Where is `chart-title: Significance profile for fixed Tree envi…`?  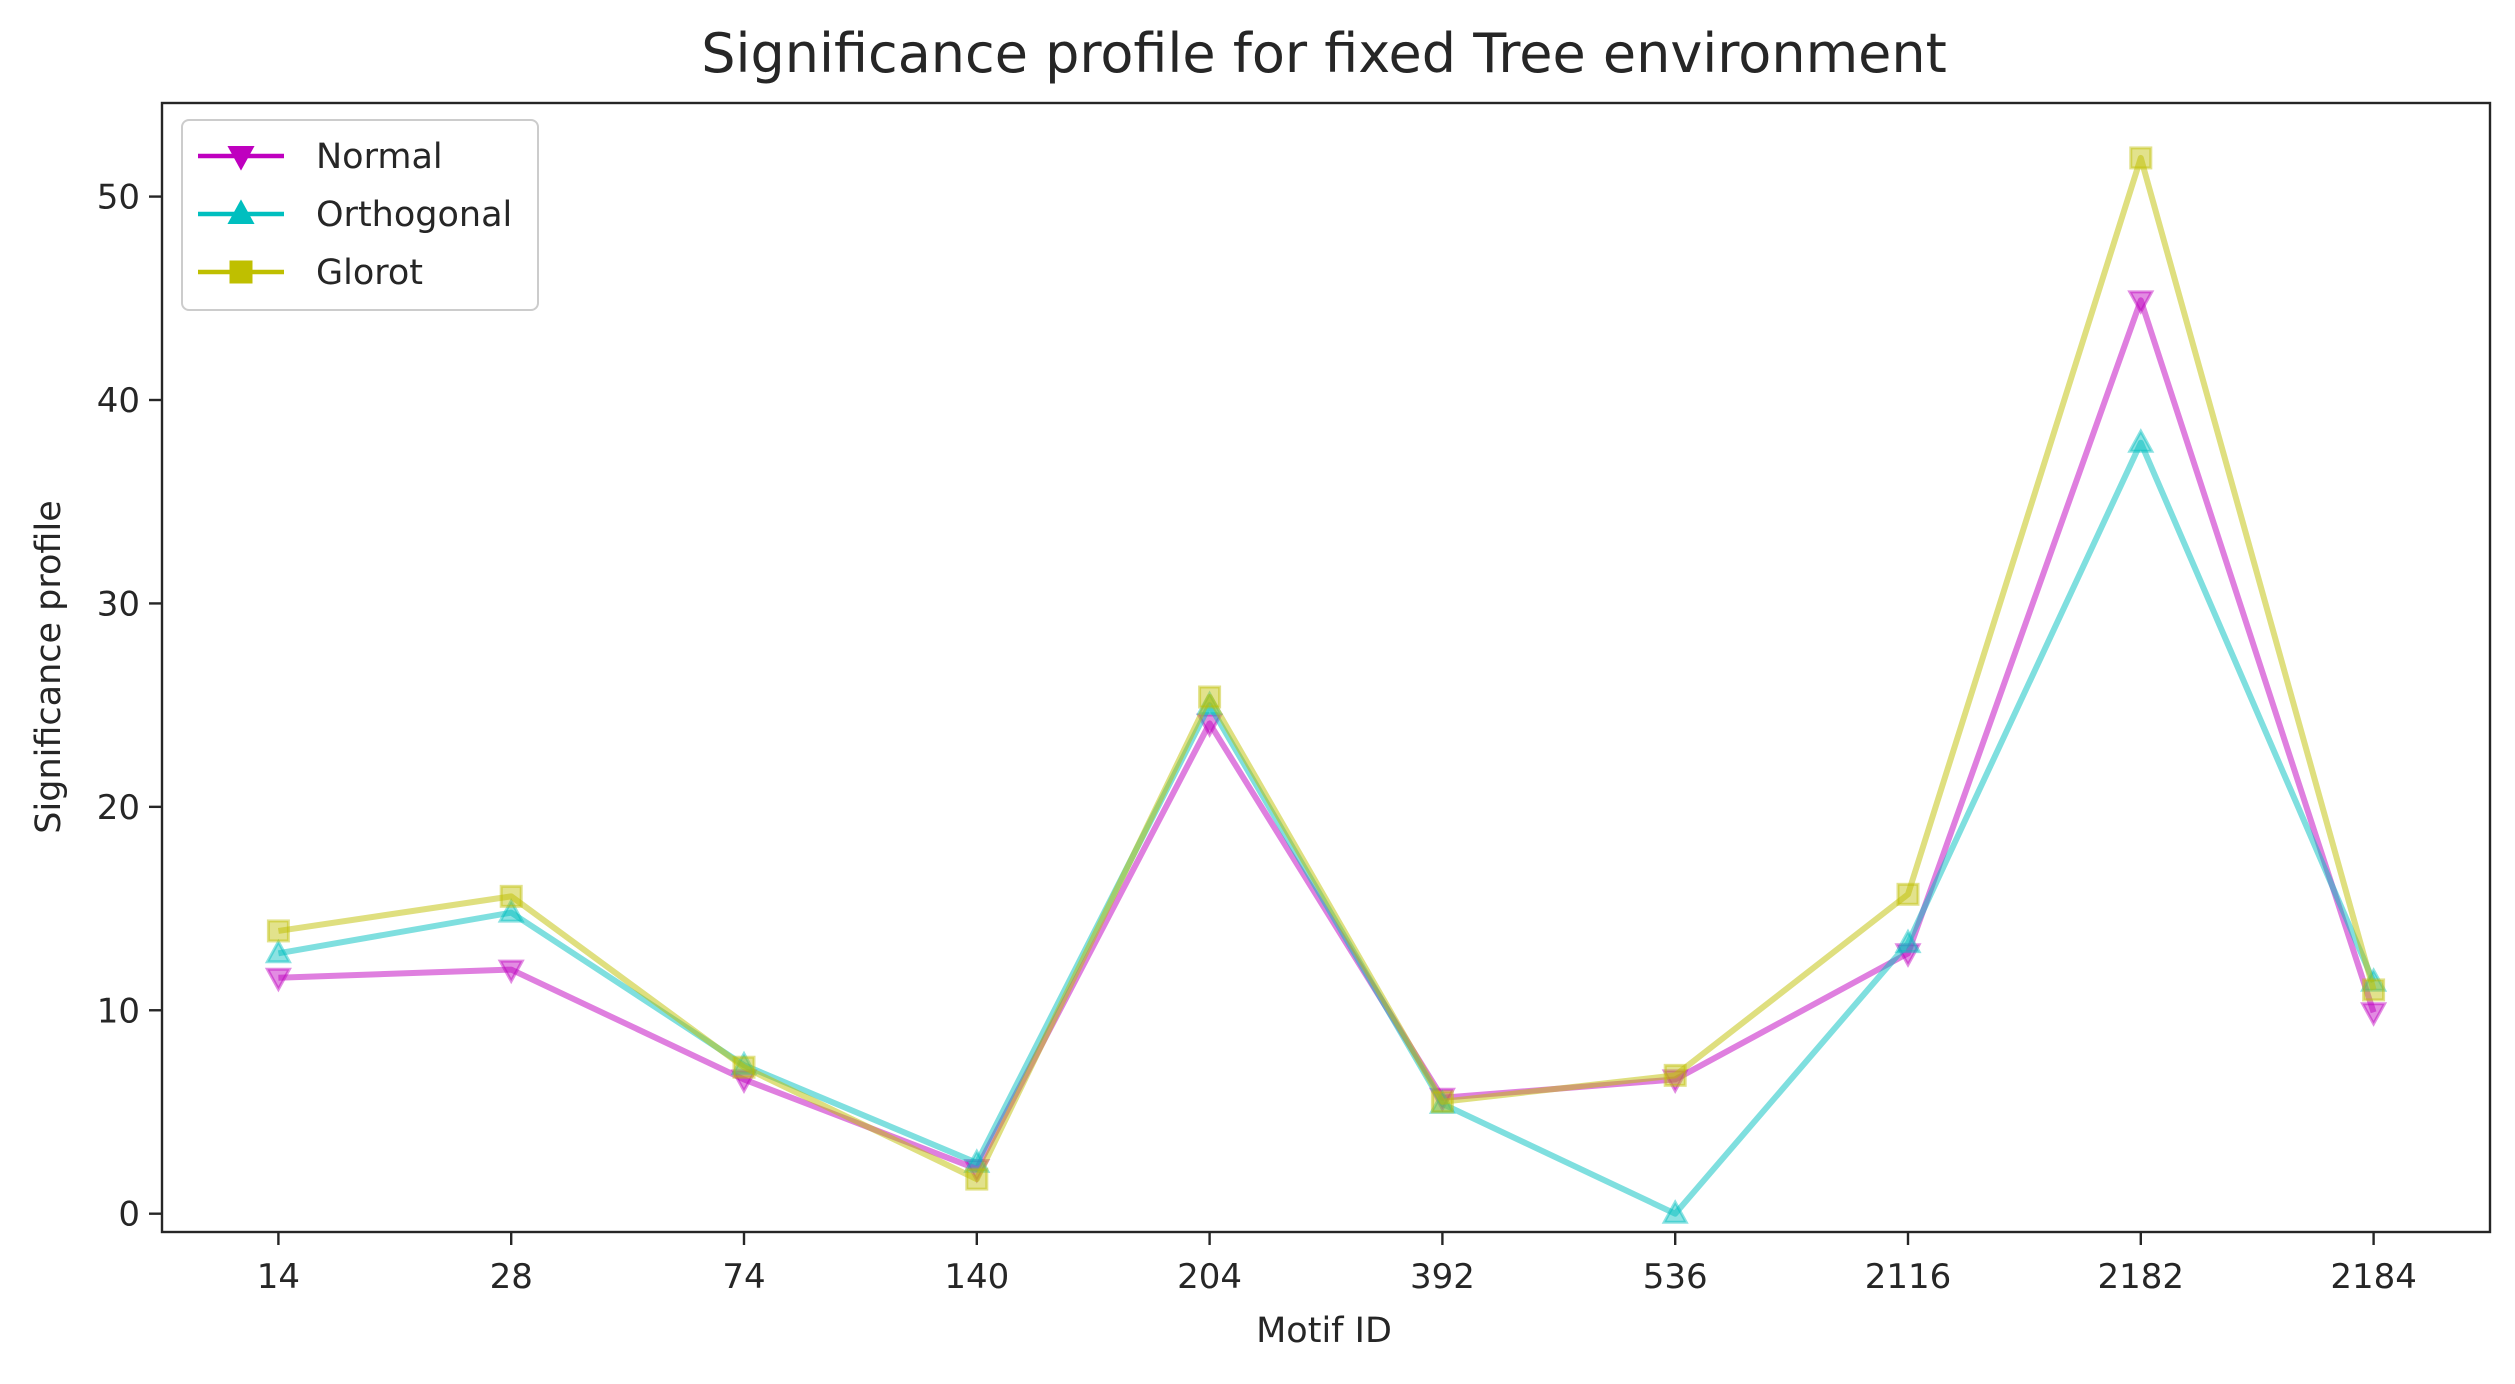 chart-title: Significance profile for fixed Tree envi… is located at coordinates (1324, 53).